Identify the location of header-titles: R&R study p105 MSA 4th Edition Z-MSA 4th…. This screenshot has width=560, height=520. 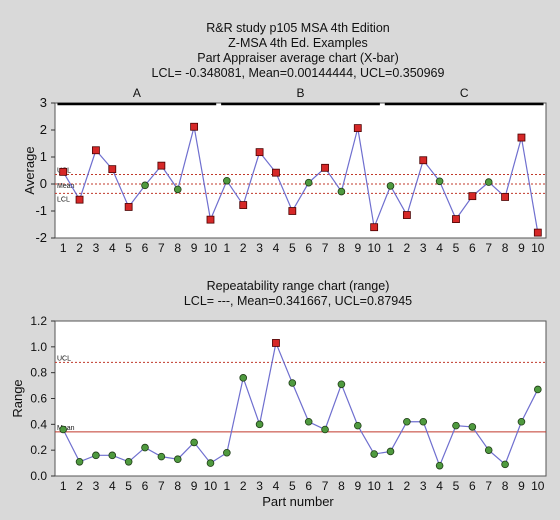
(298, 50).